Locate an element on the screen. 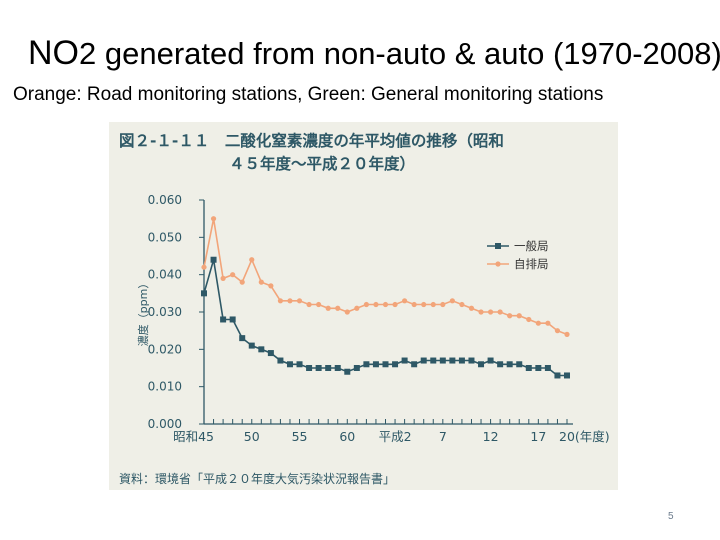  legend-label: 一般局 is located at coordinates (531, 246).